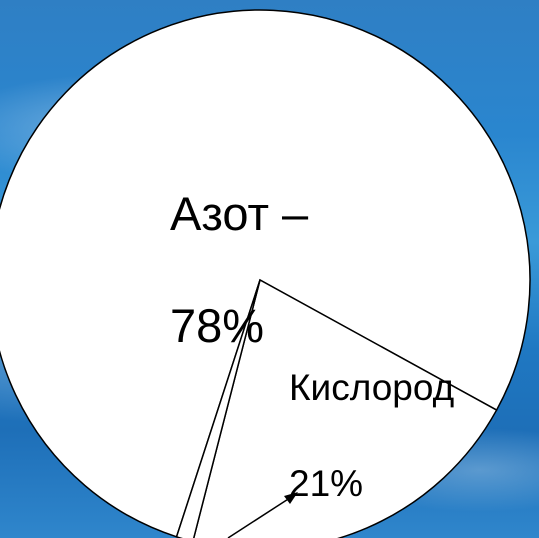  Describe the element at coordinates (262, 515) in the screenshot. I see `annotation-arrow-line` at that location.